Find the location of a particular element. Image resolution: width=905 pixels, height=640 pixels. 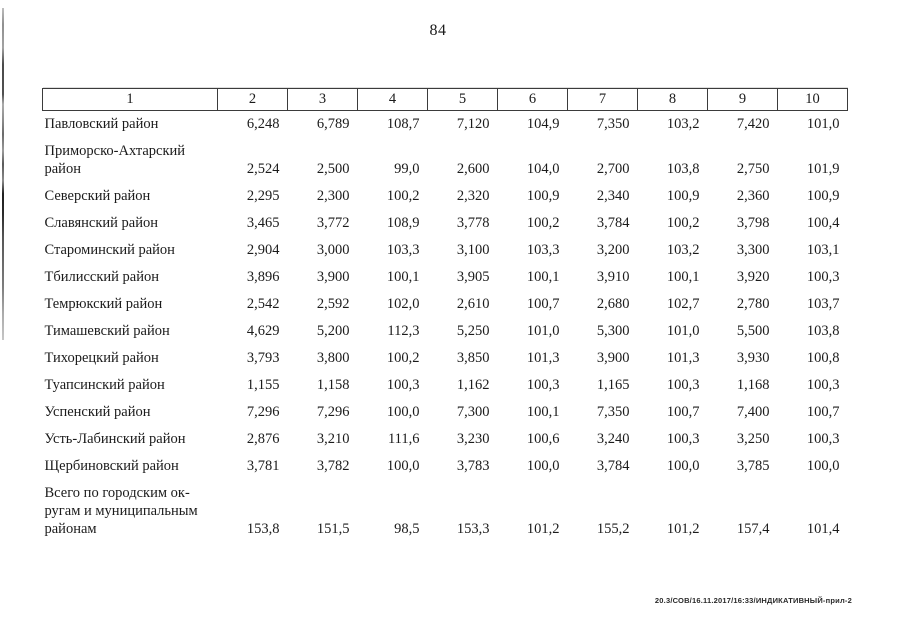

value-cell: 2,295 is located at coordinates (263, 196).